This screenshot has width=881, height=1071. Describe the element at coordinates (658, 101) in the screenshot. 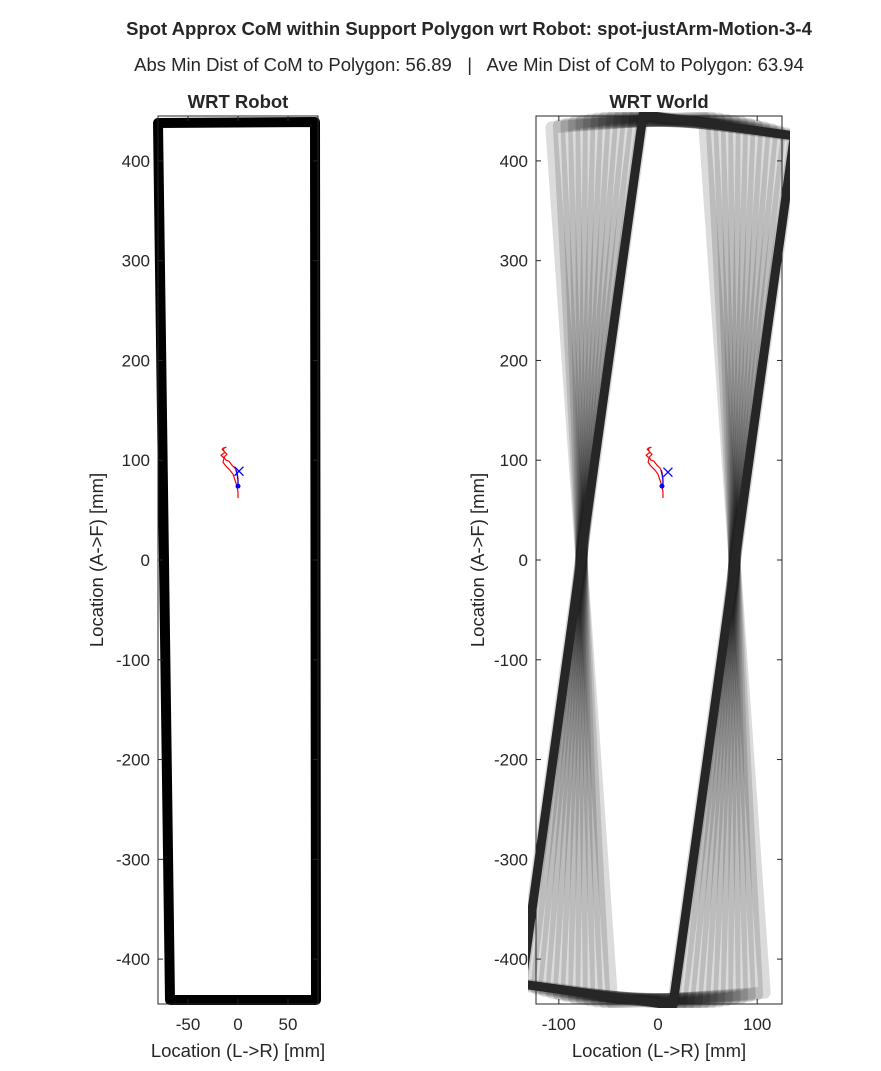

I see `panel-title: WRT World` at that location.